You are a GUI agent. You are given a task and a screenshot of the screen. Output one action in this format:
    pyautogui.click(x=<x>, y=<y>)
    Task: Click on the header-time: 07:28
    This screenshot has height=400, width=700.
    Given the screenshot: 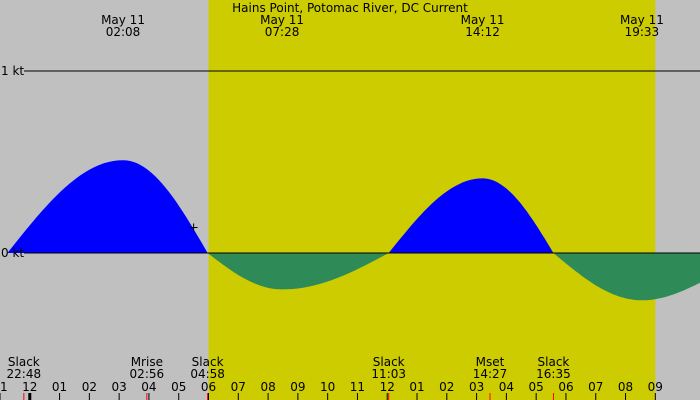 What is the action you would take?
    pyautogui.click(x=282, y=32)
    